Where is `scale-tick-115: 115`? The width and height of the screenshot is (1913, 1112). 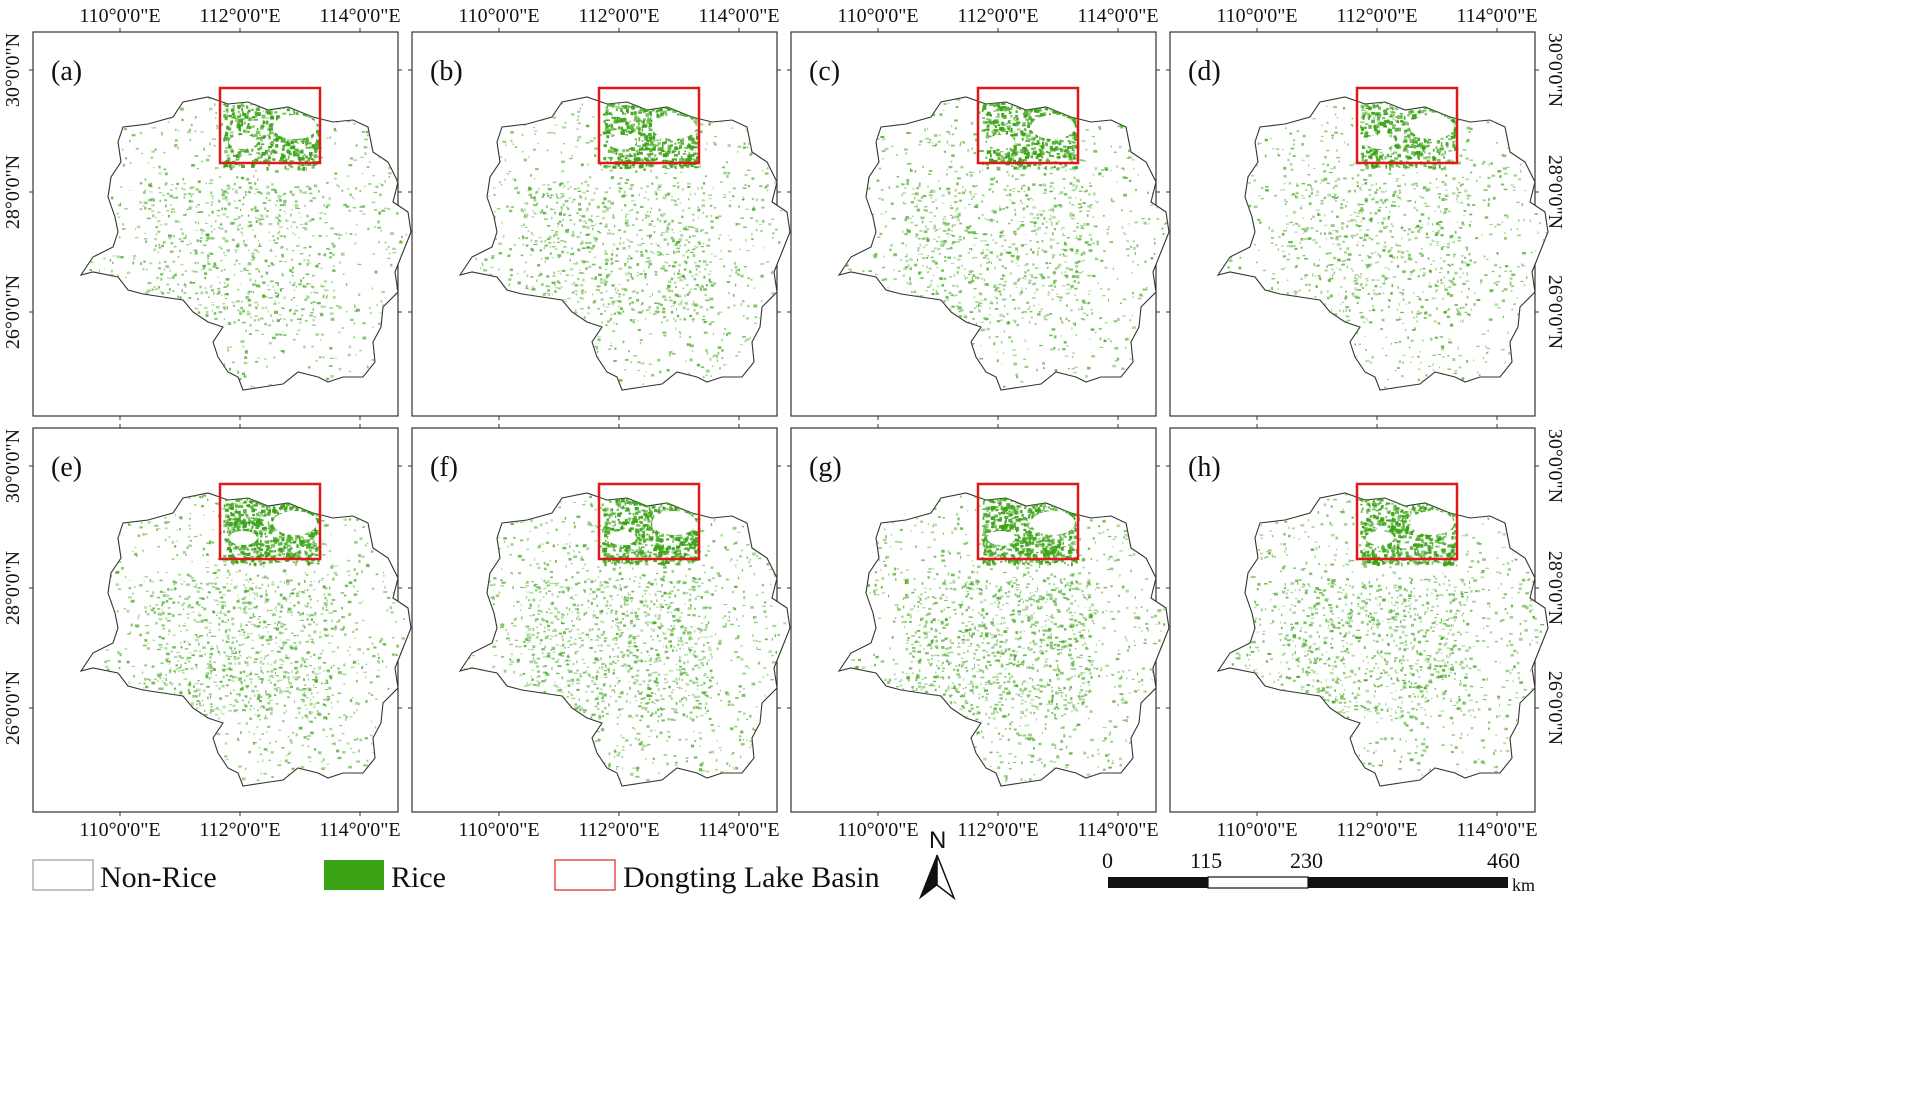 scale-tick-115: 115 is located at coordinates (1206, 860).